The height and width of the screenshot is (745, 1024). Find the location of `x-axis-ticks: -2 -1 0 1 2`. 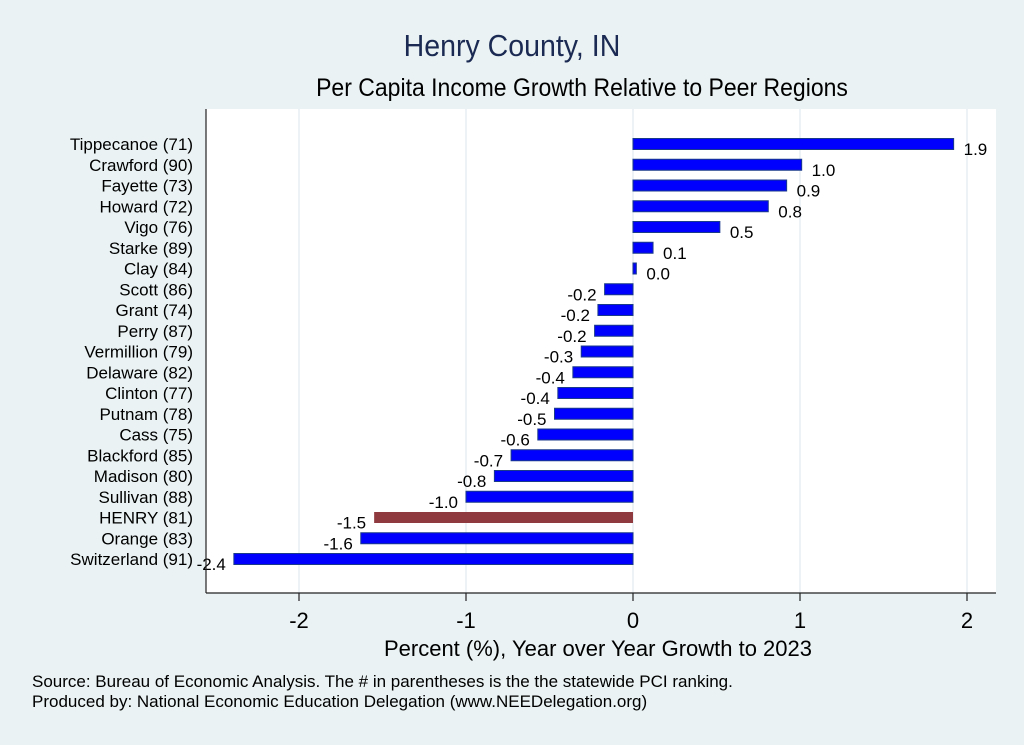

x-axis-ticks: -2 -1 0 1 2 is located at coordinates (631, 613).